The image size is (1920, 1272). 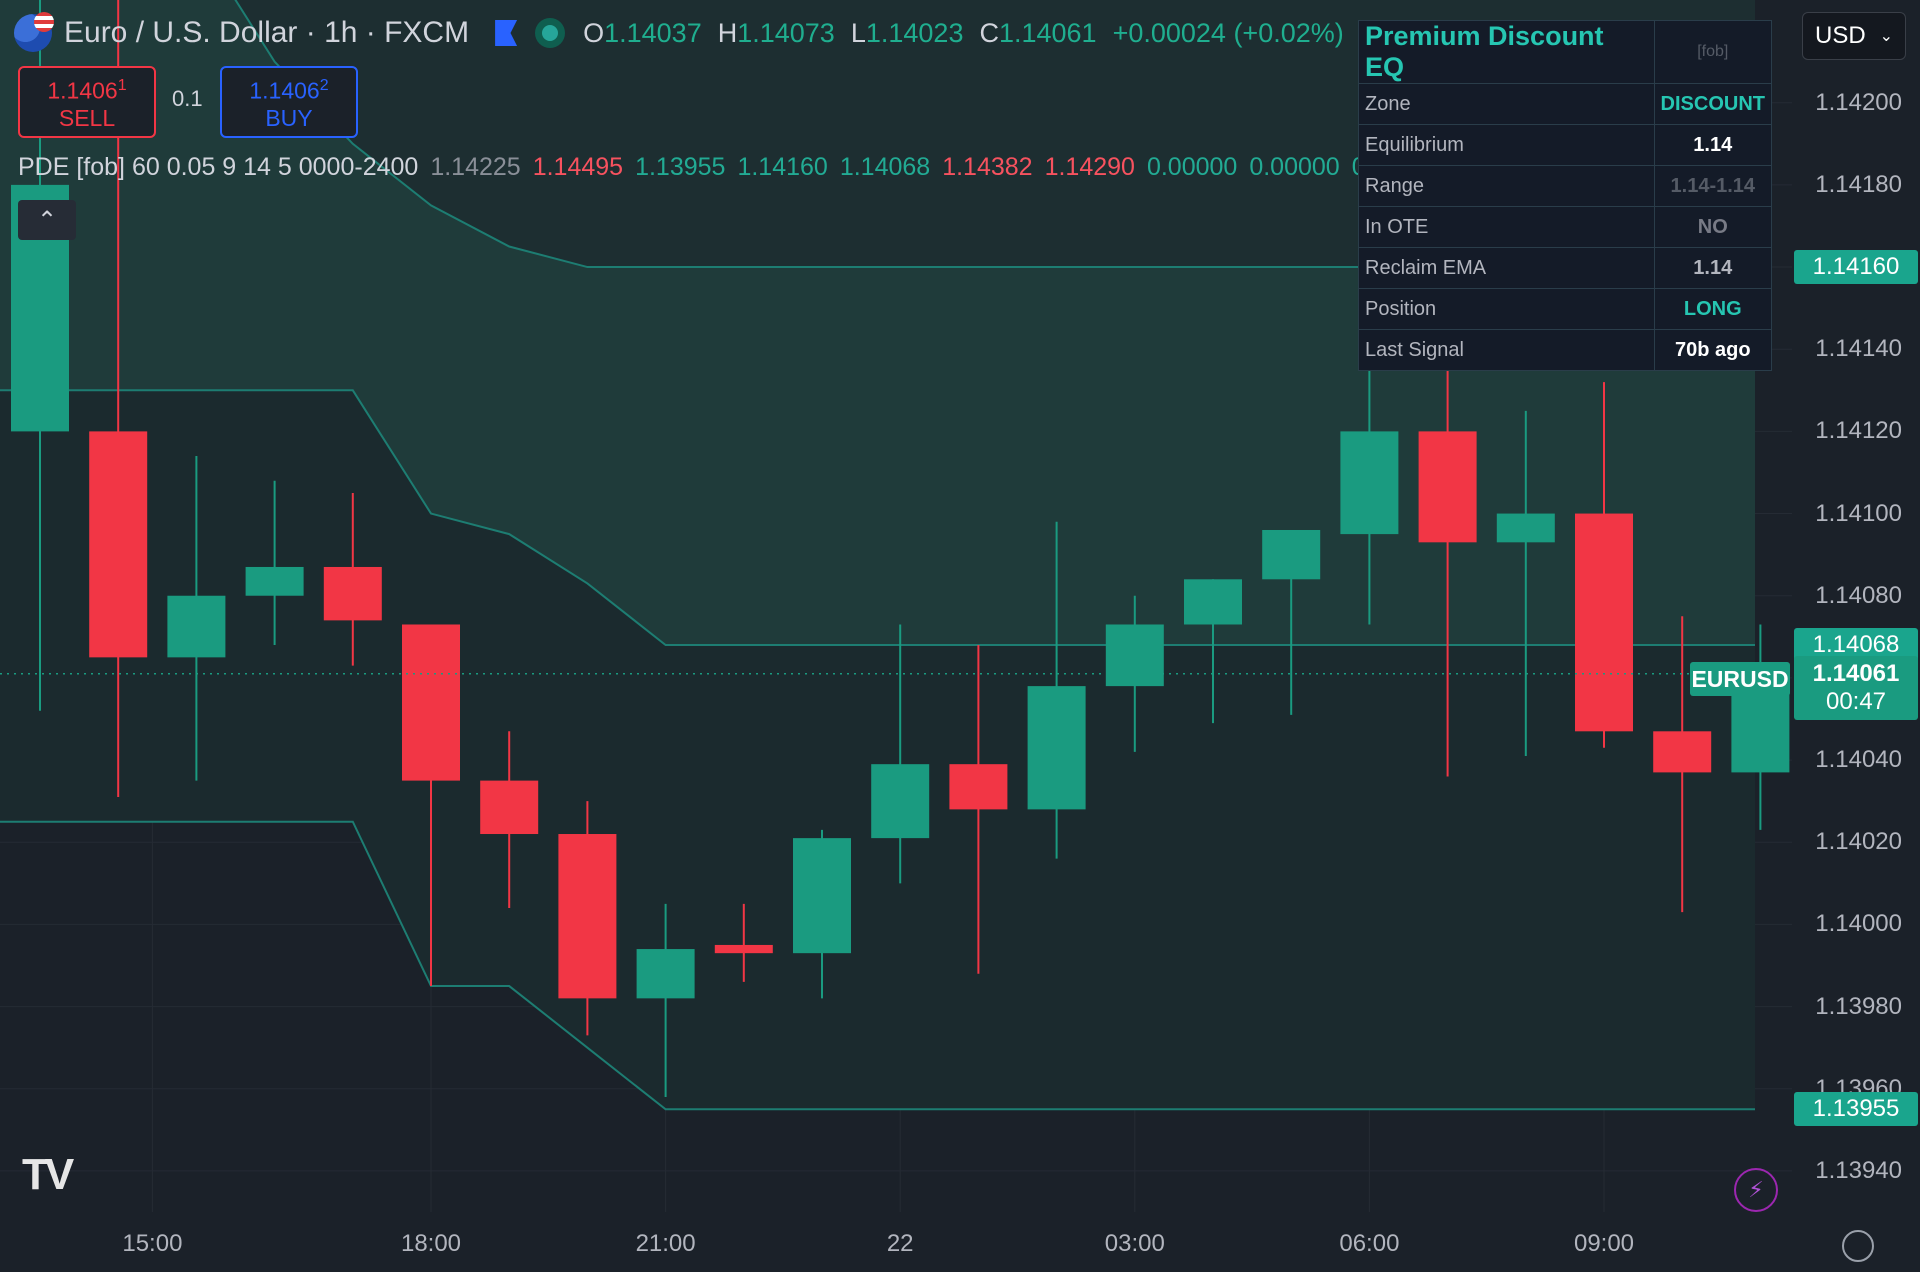 What do you see at coordinates (1506, 145) in the screenshot?
I see `row-label: Equilibrium` at bounding box center [1506, 145].